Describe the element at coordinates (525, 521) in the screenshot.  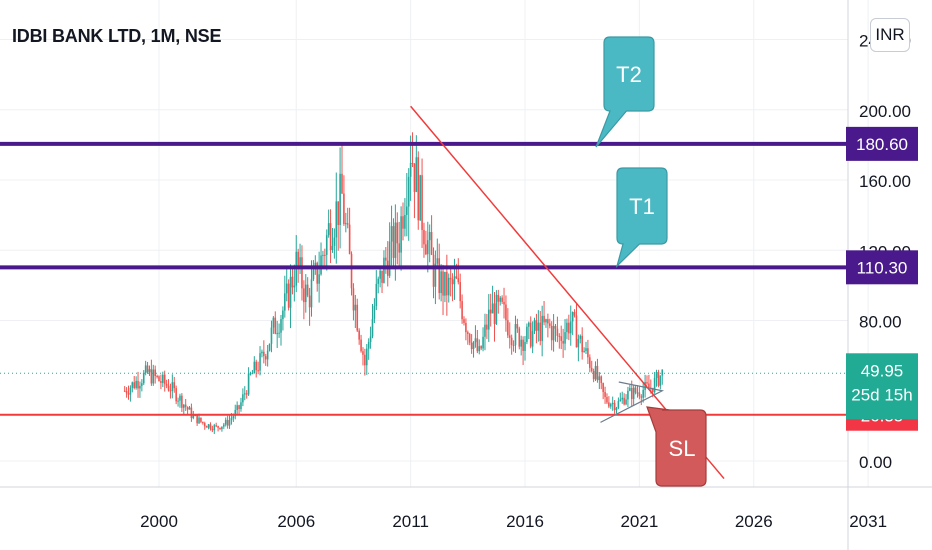
I see `x-tick-label: 2016` at that location.